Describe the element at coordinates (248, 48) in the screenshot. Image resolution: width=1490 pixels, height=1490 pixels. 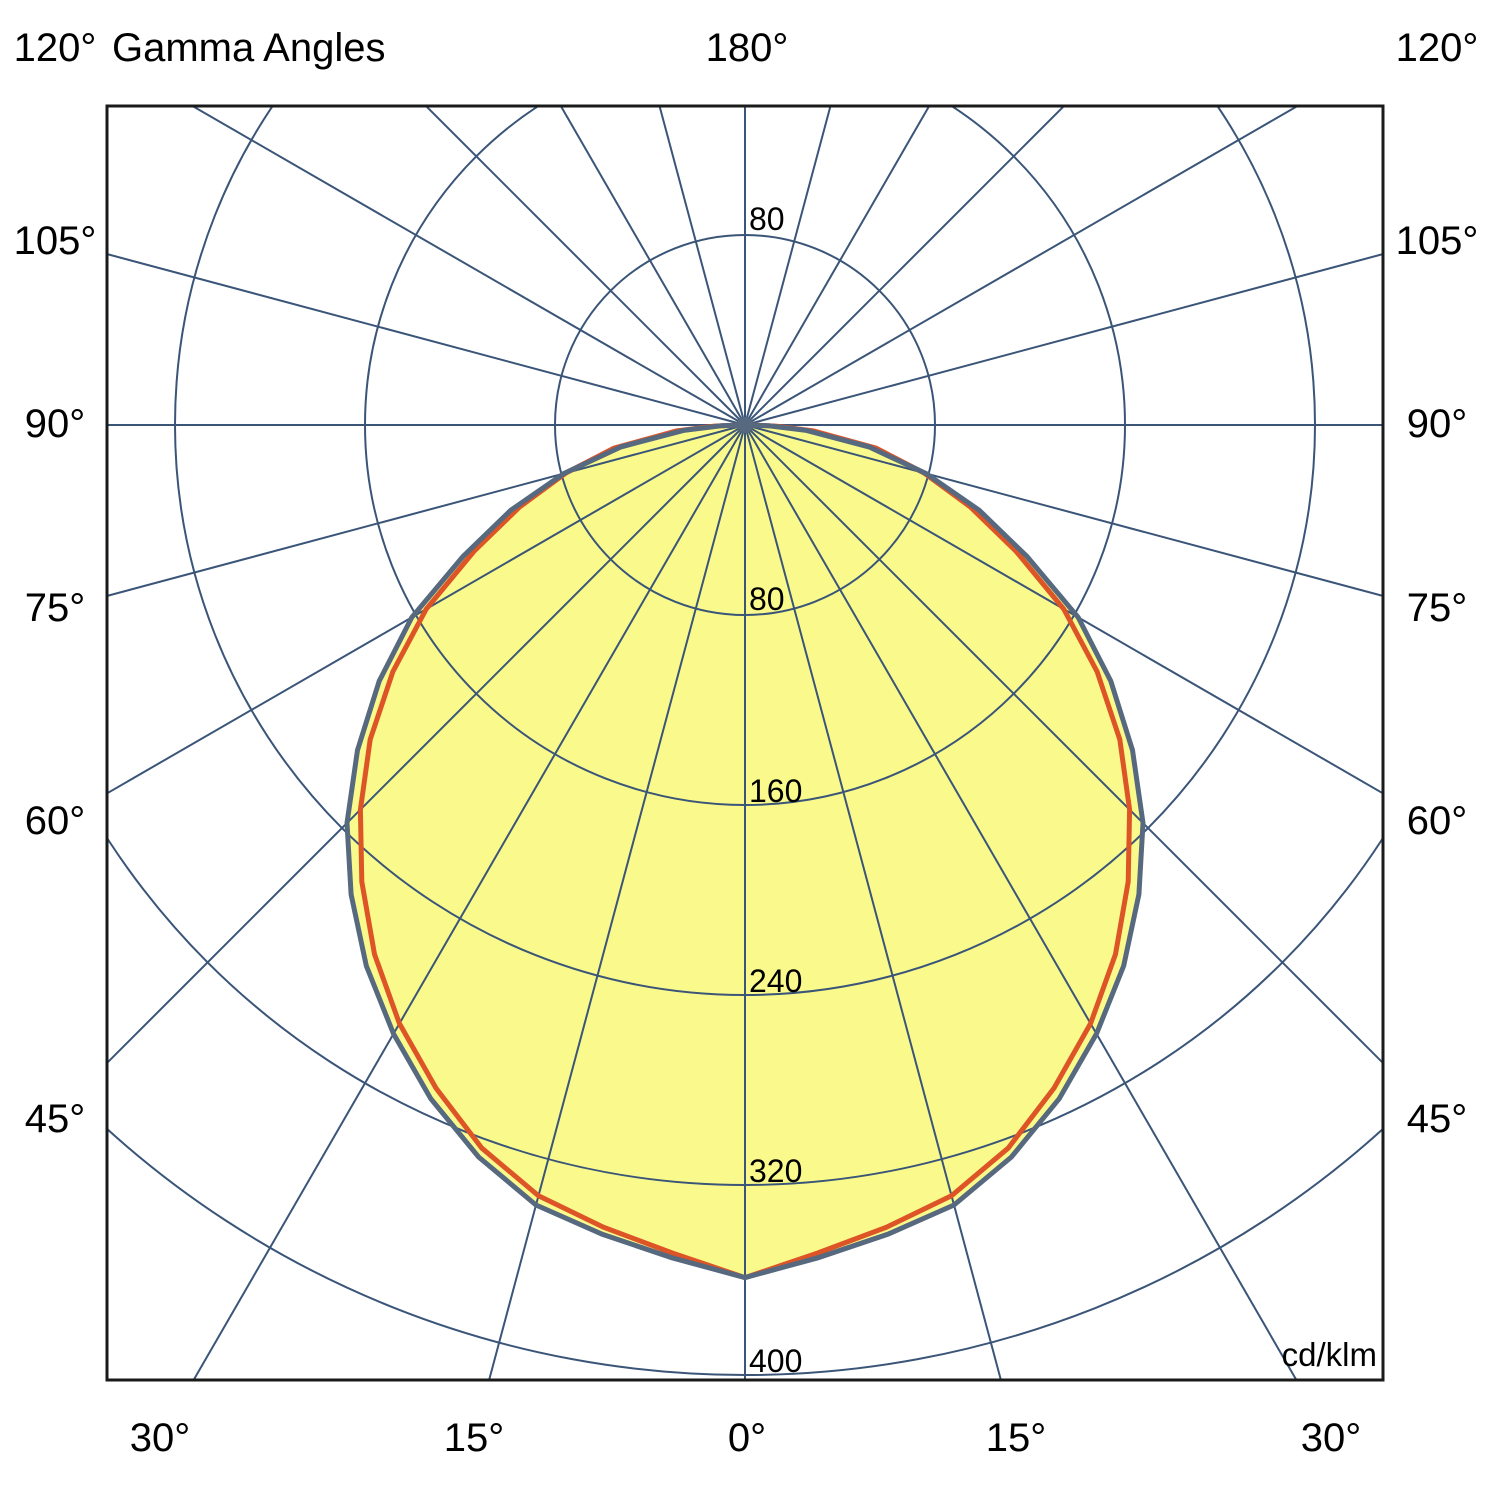
I see `page-title: Gamma Angles` at that location.